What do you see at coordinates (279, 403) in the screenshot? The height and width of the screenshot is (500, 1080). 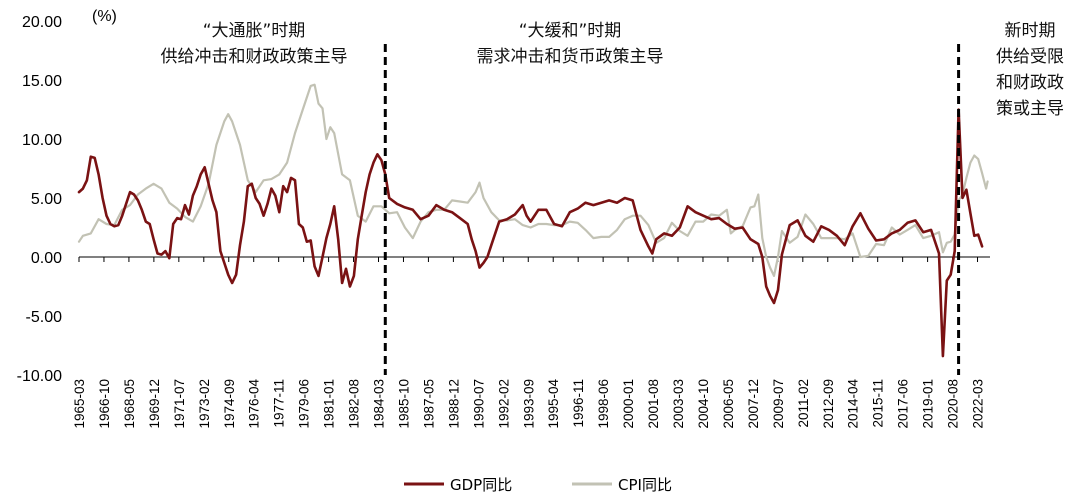 I see `x-tick-label: 1977-11` at bounding box center [279, 403].